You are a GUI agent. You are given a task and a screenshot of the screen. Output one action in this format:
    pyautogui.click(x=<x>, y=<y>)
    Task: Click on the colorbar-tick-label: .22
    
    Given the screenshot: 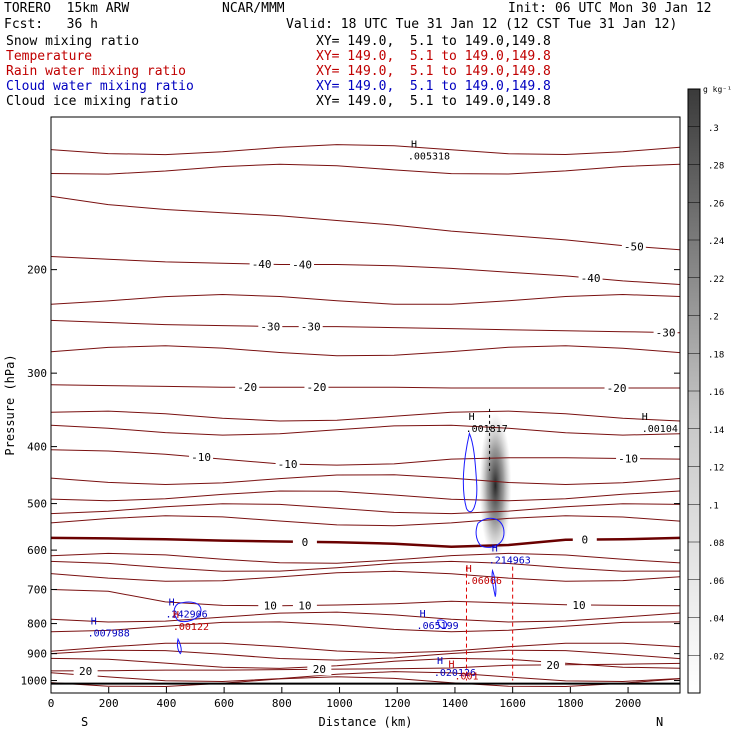 What is the action you would take?
    pyautogui.click(x=716, y=280)
    